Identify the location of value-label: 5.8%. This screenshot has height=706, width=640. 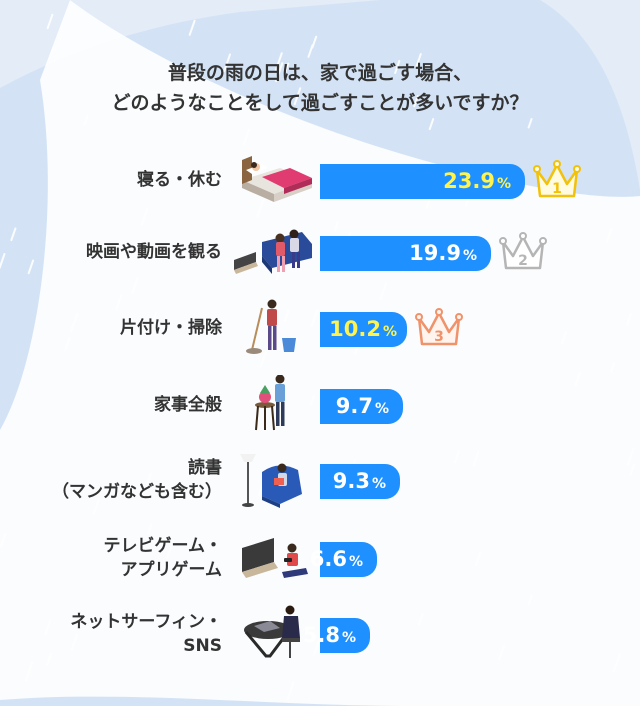
(329, 635).